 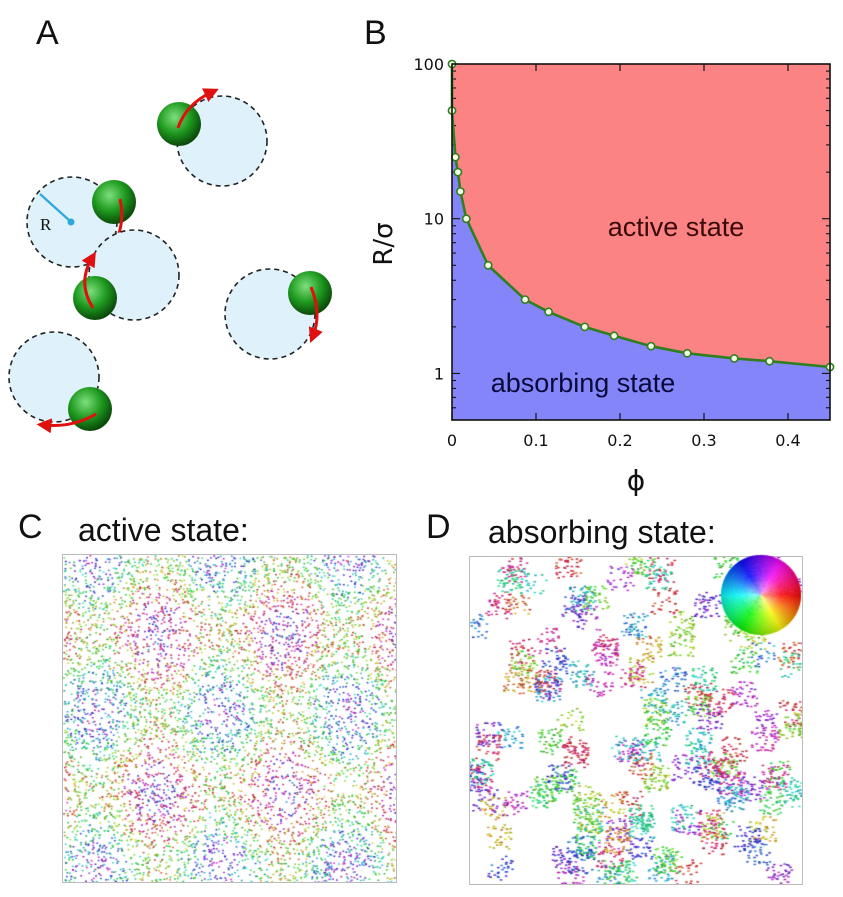 I want to click on y-tick-label: 100, so click(x=428, y=64).